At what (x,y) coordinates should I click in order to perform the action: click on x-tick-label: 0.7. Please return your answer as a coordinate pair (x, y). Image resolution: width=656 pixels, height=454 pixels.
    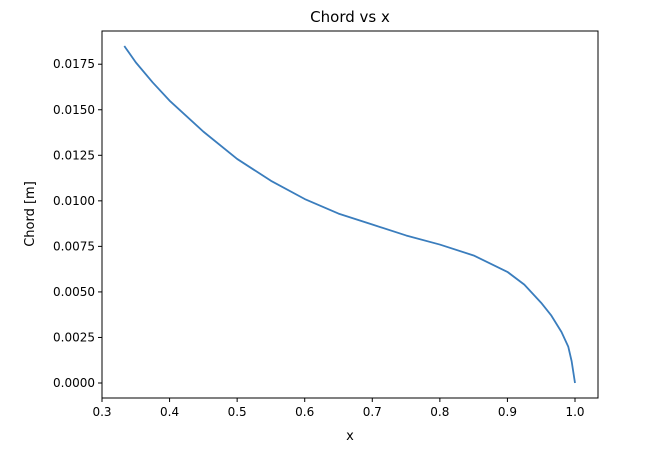
    Looking at the image, I should click on (372, 412).